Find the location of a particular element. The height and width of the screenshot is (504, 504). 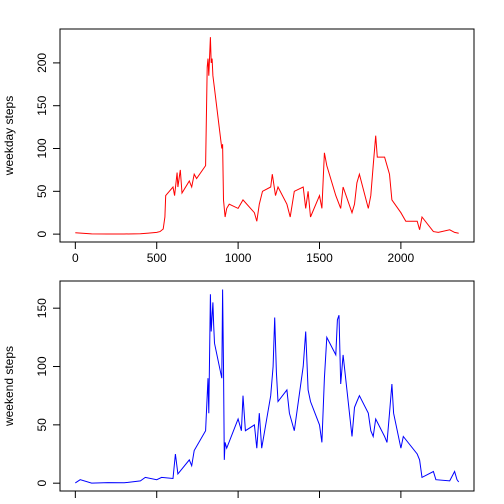

x-tick-label: 1500 is located at coordinates (319, 258).